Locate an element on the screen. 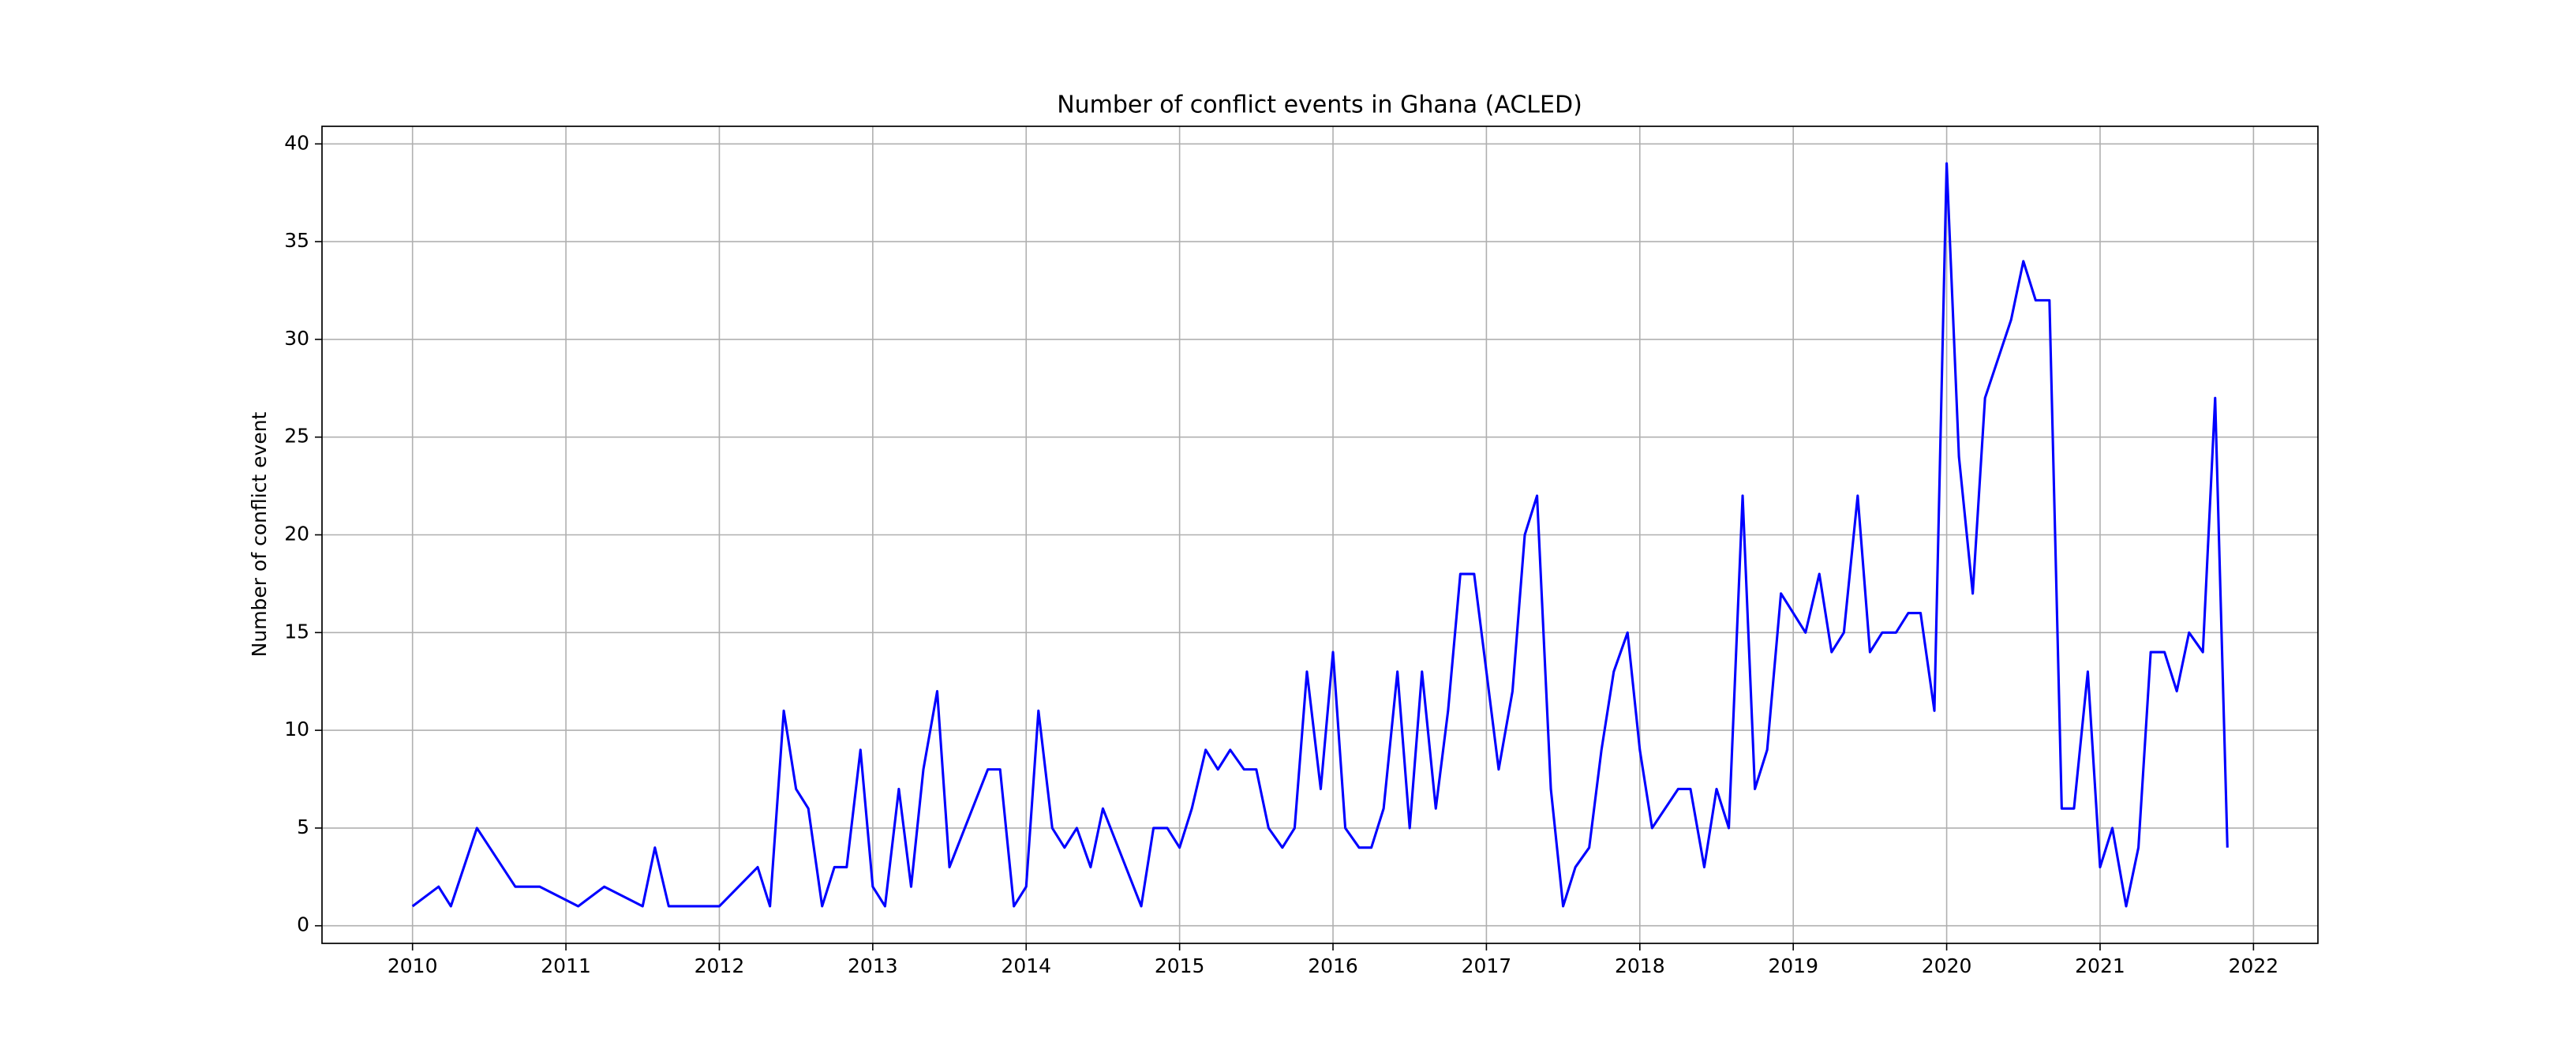 The height and width of the screenshot is (1061, 2576). x-tick-label: 2017 is located at coordinates (1487, 966).